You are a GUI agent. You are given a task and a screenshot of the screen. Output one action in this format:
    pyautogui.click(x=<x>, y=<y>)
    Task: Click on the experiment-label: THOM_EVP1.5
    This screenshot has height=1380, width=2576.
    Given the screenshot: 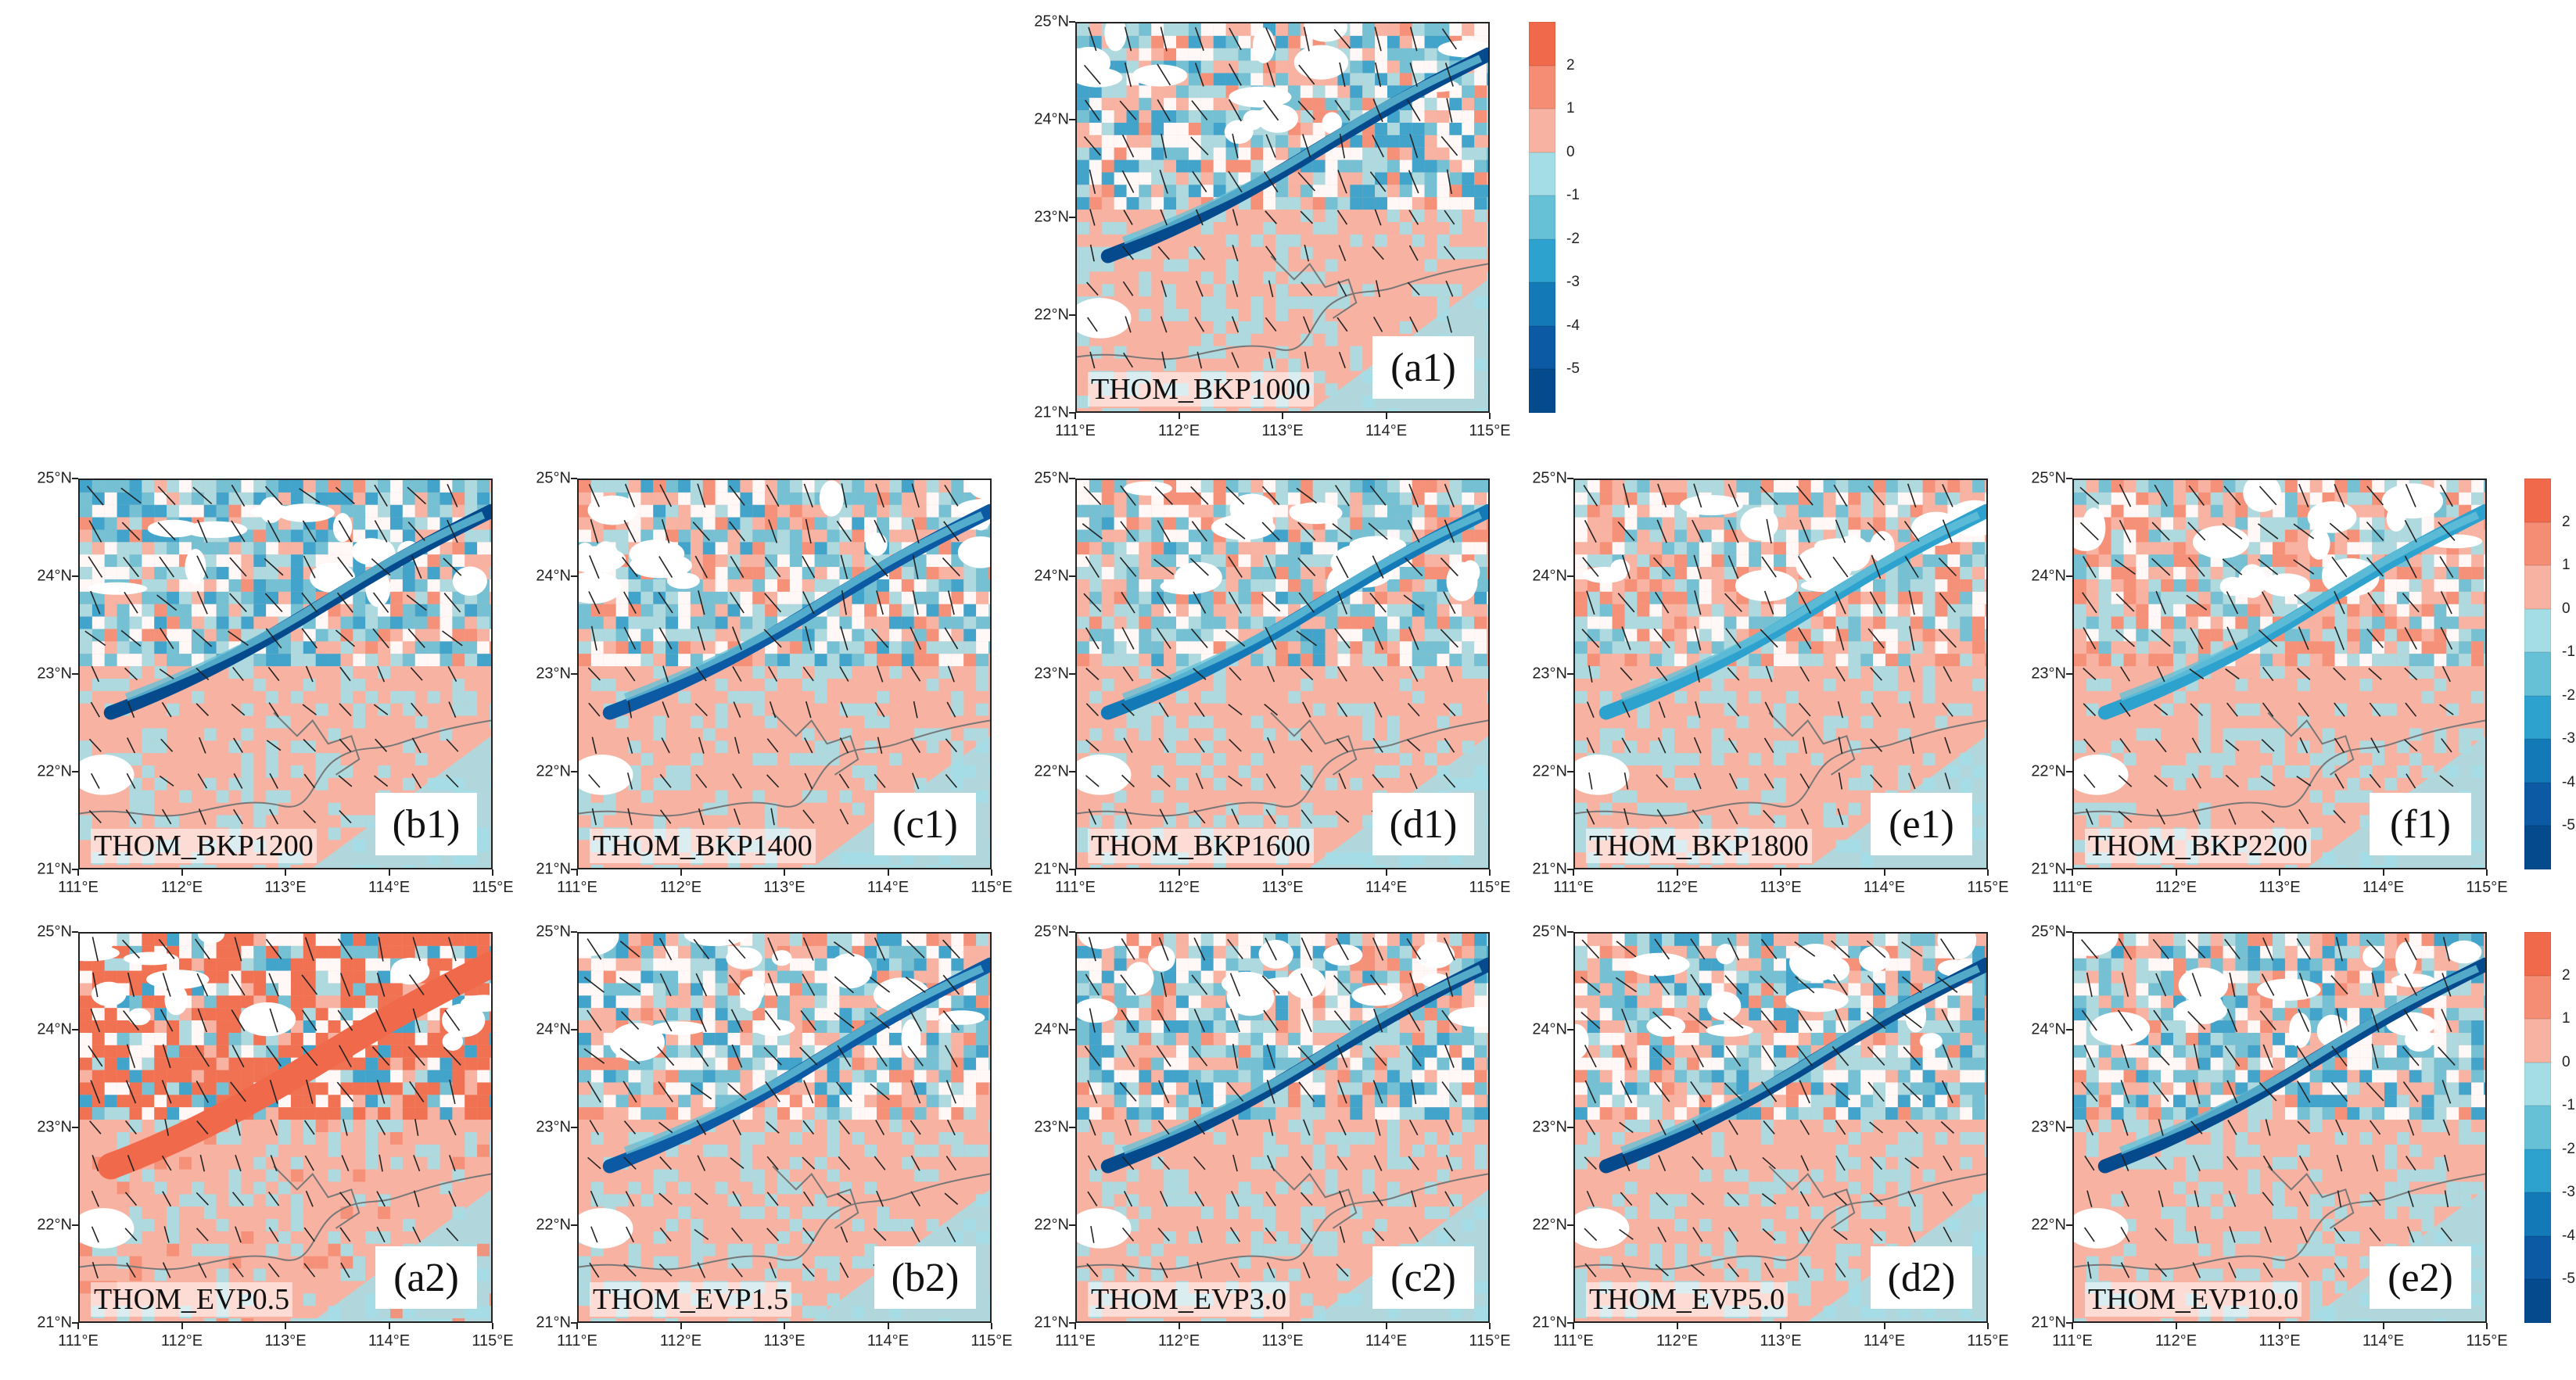 What is the action you would take?
    pyautogui.click(x=691, y=1299)
    